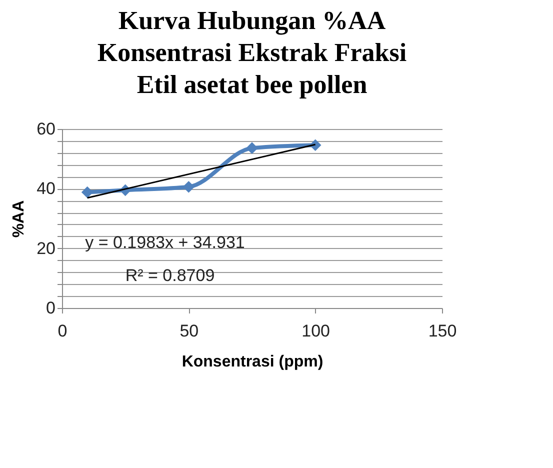 The height and width of the screenshot is (468, 553). I want to click on y-tick-label: 60, so click(46, 129).